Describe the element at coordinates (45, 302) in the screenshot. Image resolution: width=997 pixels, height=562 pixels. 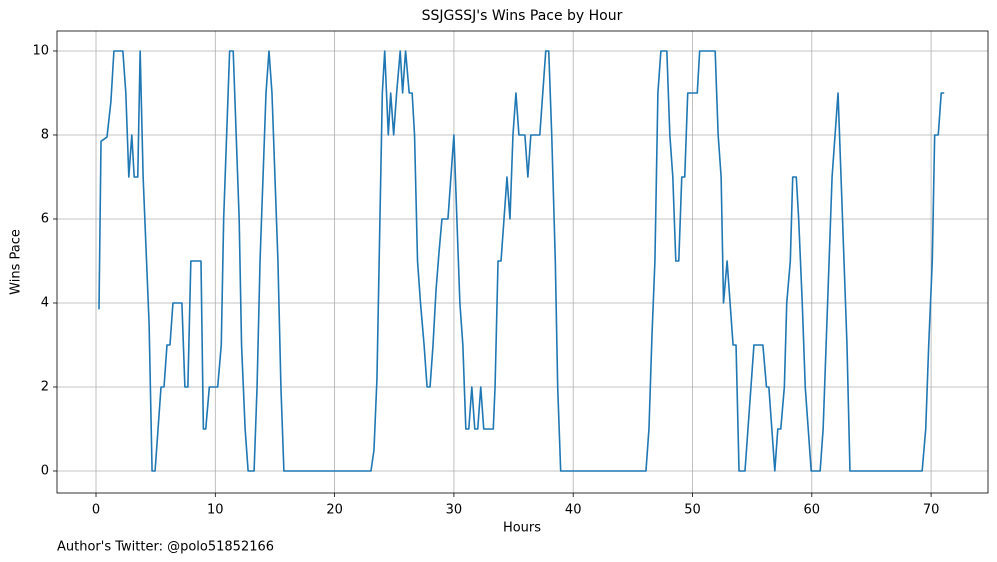
I see `y-tick-label: 4` at that location.